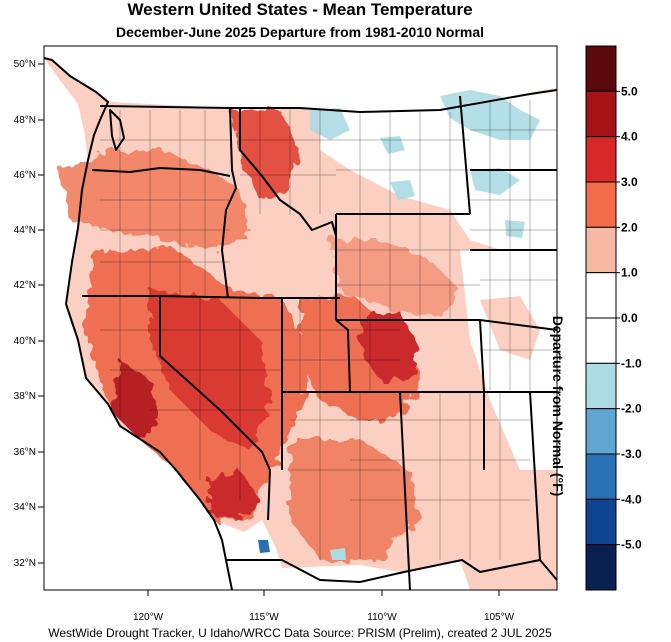 Image resolution: width=671 pixels, height=642 pixels. I want to click on colorbar-tick-label: 0.0, so click(629, 318).